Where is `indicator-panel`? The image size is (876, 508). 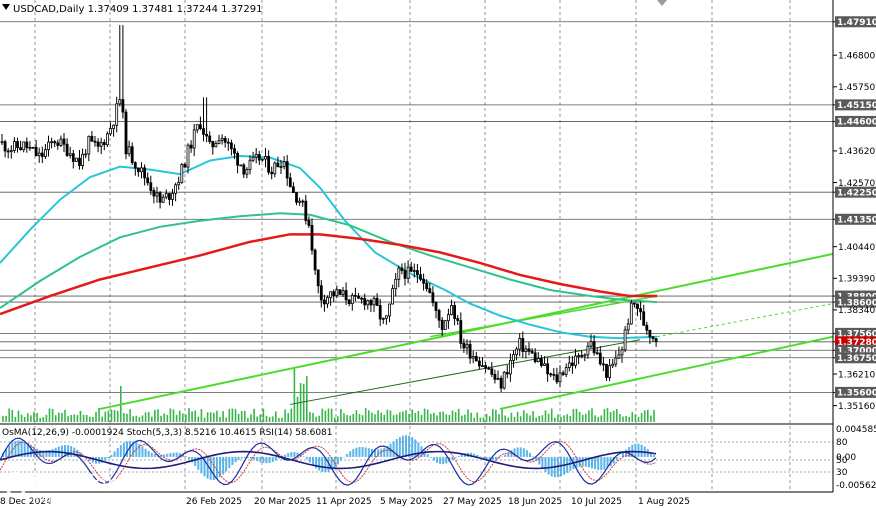
indicator-panel is located at coordinates (416, 458).